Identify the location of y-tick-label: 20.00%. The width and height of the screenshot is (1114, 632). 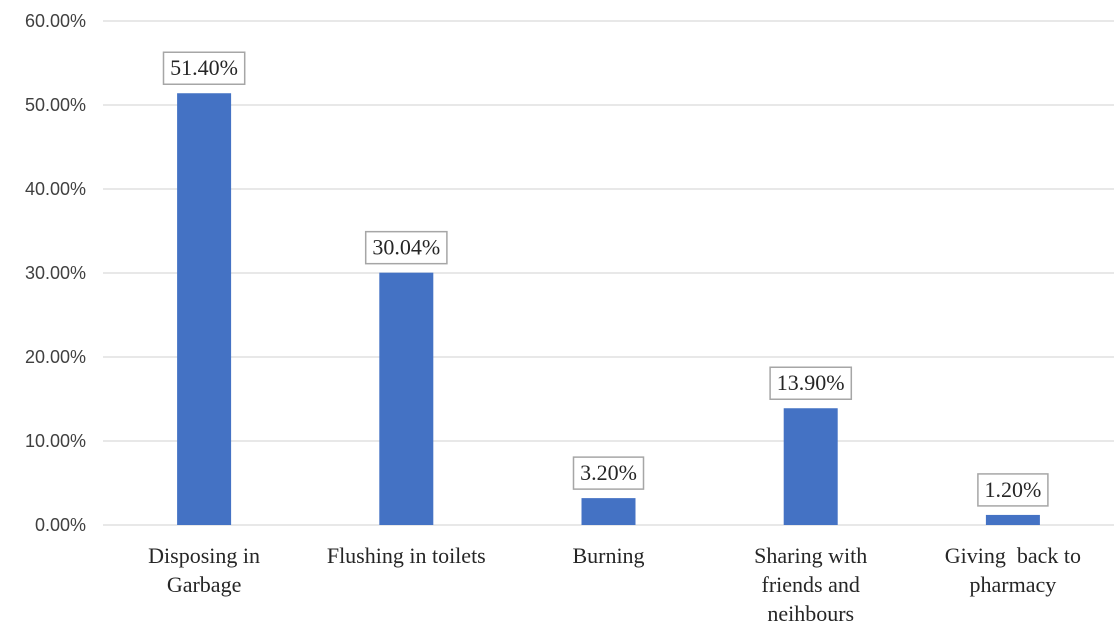
(55, 357).